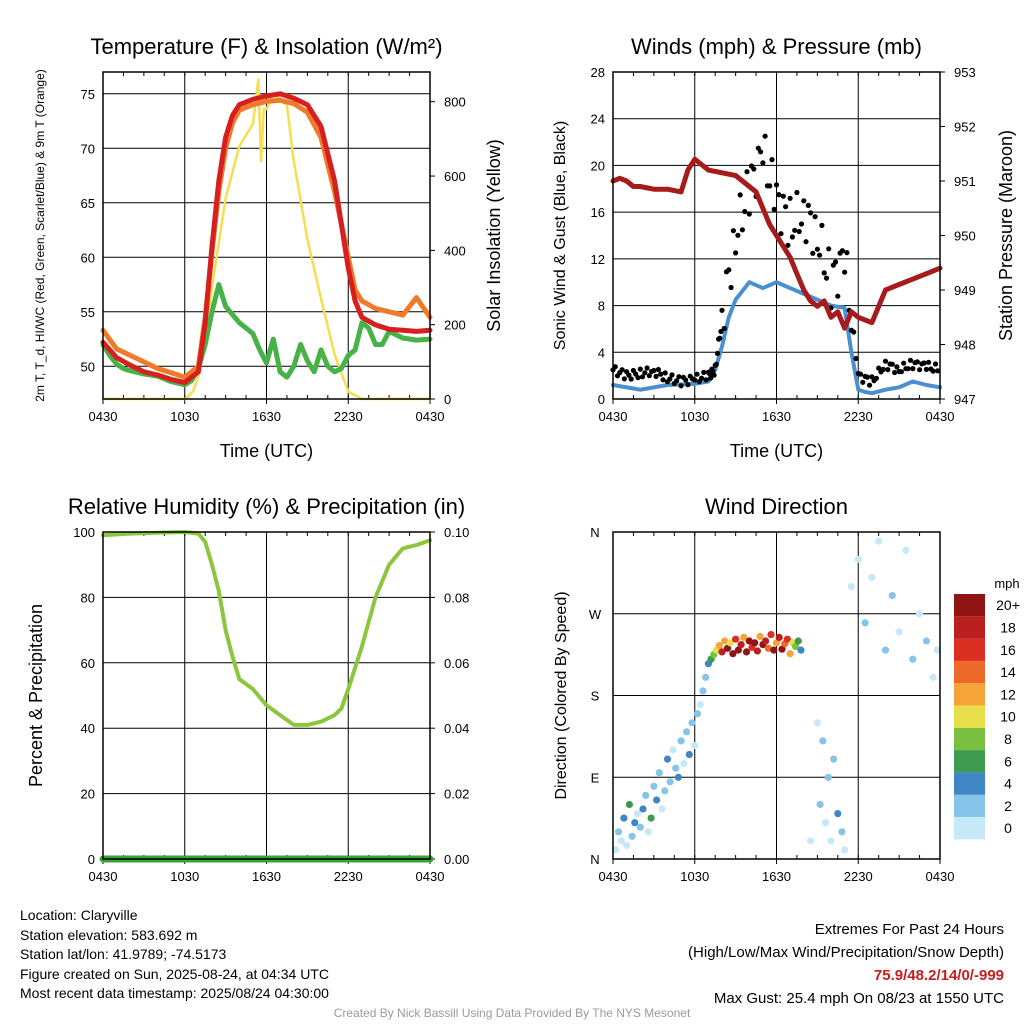 The width and height of the screenshot is (1024, 1024). I want to click on colorbar-label: 2, so click(1008, 806).